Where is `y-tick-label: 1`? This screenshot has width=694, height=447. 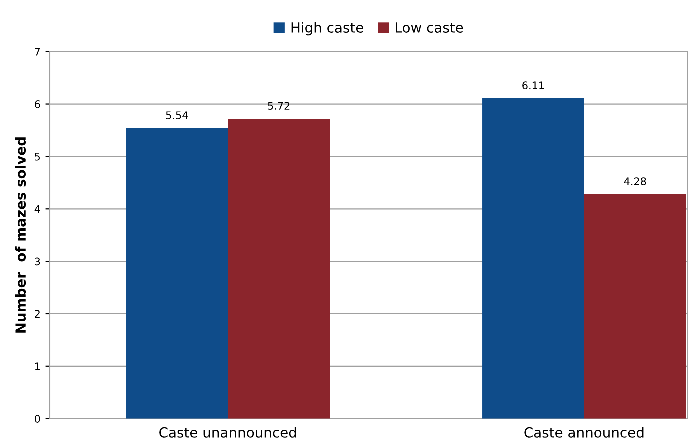
y-tick-label: 1 is located at coordinates (37, 366).